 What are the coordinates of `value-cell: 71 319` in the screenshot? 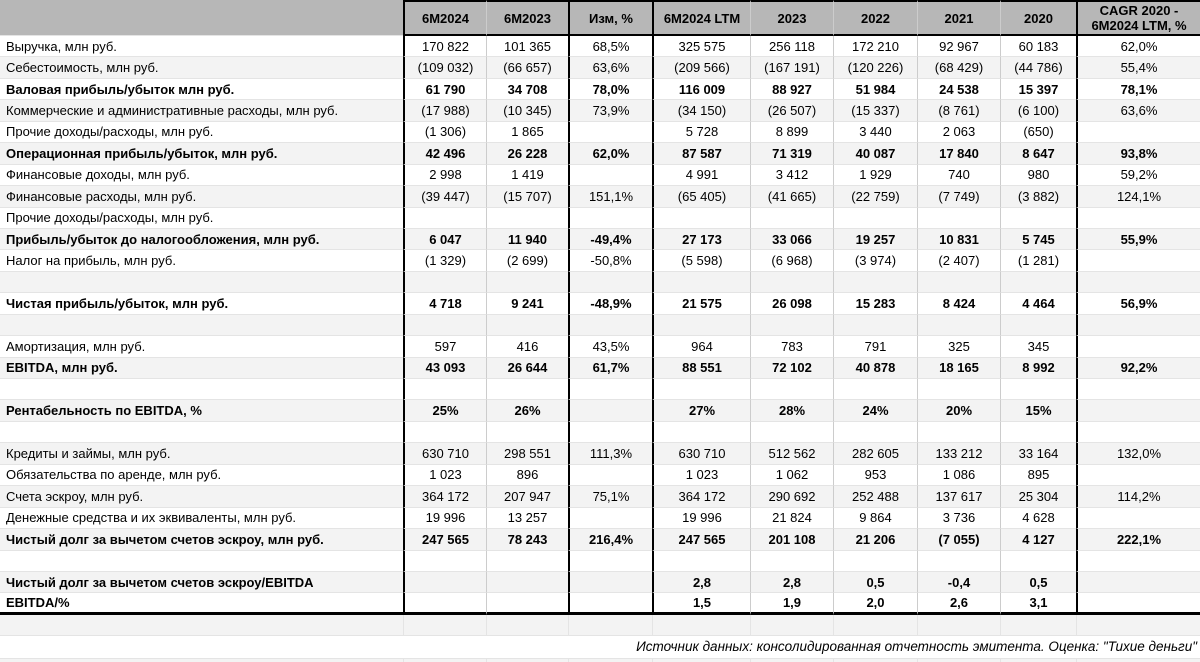 It's located at (791, 154).